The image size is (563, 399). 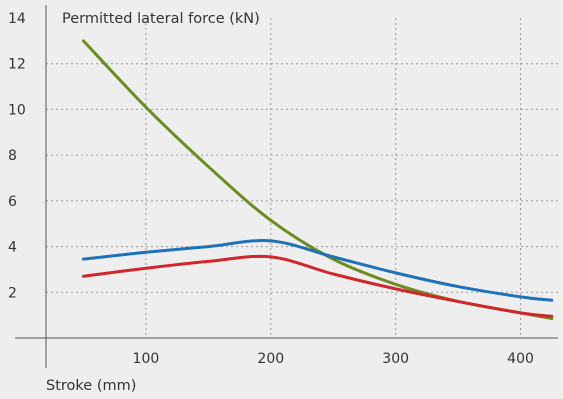 What do you see at coordinates (12, 156) in the screenshot?
I see `y-tick-label: 8` at bounding box center [12, 156].